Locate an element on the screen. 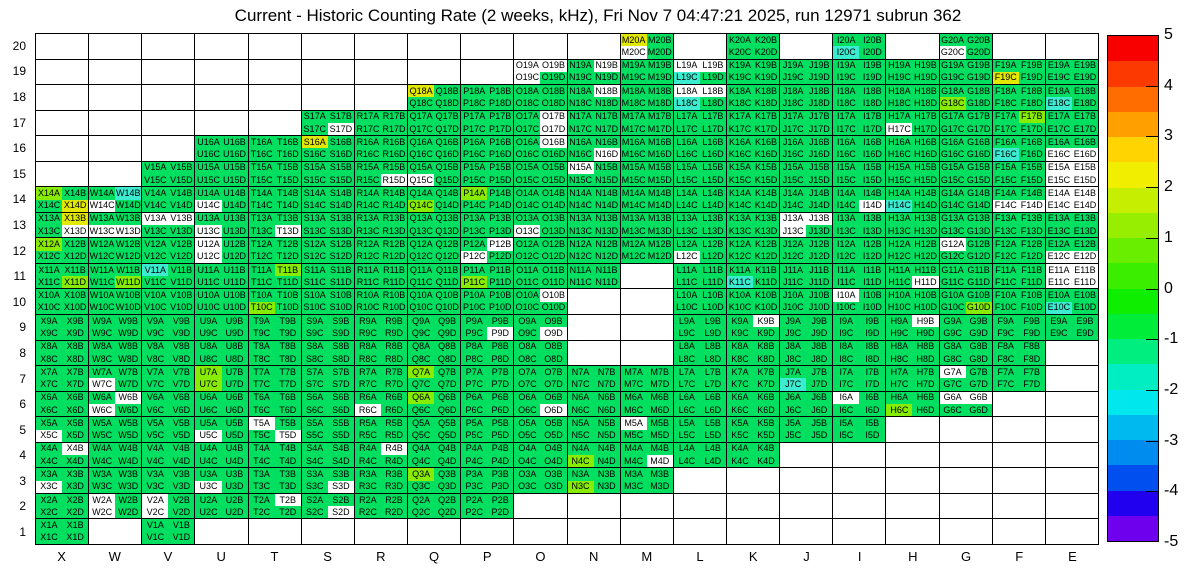 Image resolution: width=1196 pixels, height=572 pixels. grid-cell: E11A E11B E11C E11D is located at coordinates (1072, 276).